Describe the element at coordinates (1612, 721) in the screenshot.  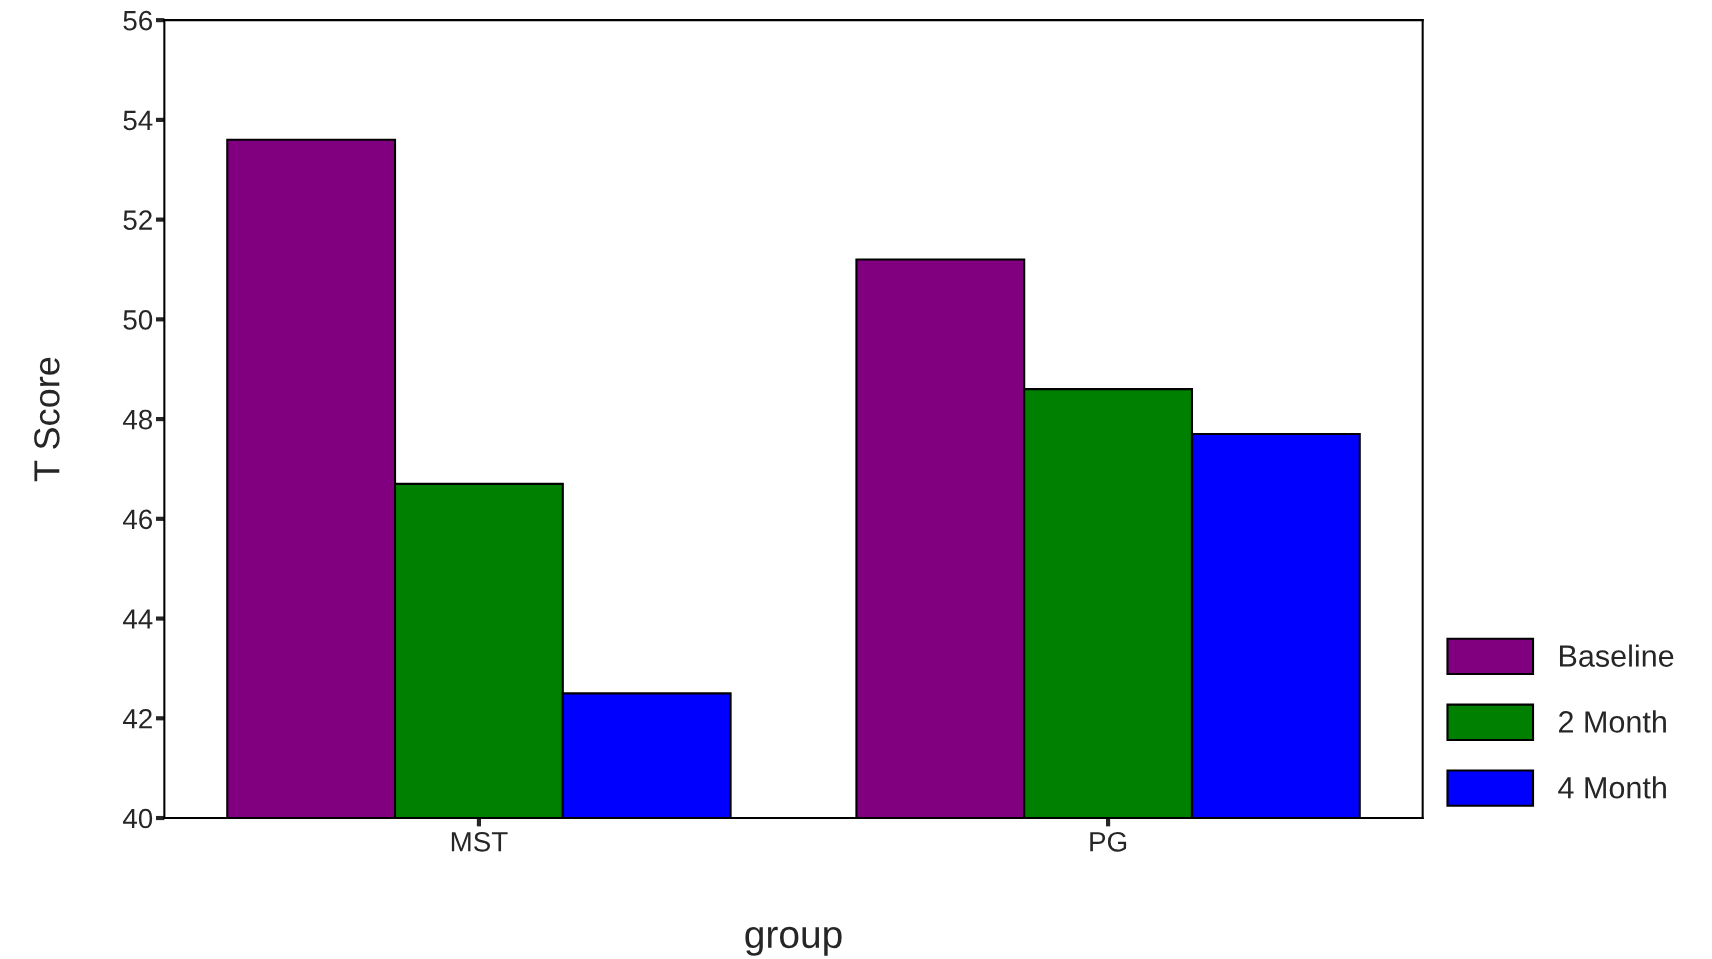
I see `legend-label: 2 Month` at that location.